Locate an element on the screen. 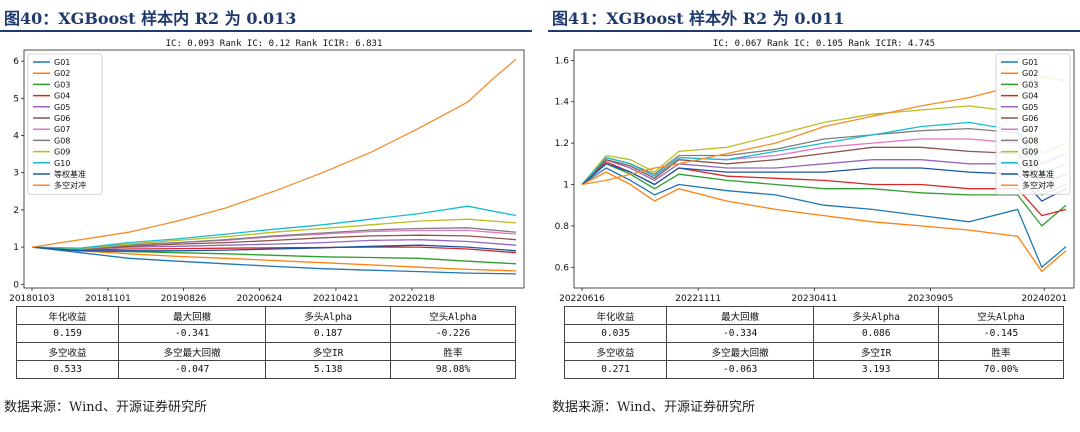  metric-value: 0.187 is located at coordinates (328, 333).